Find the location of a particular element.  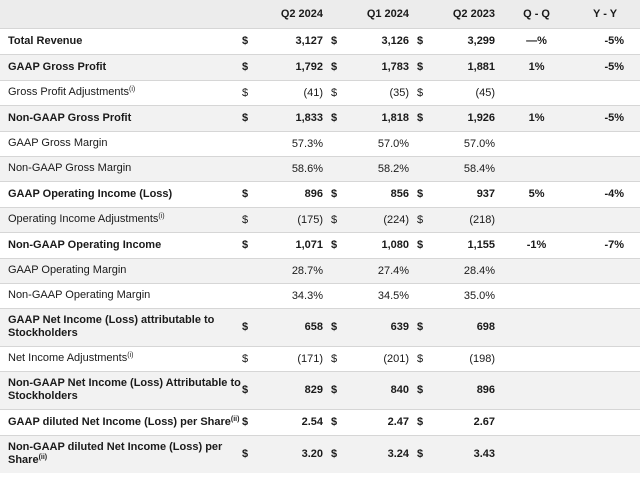

row-label-text: Non-GAAP Gross Margin is located at coordinates (70, 168).